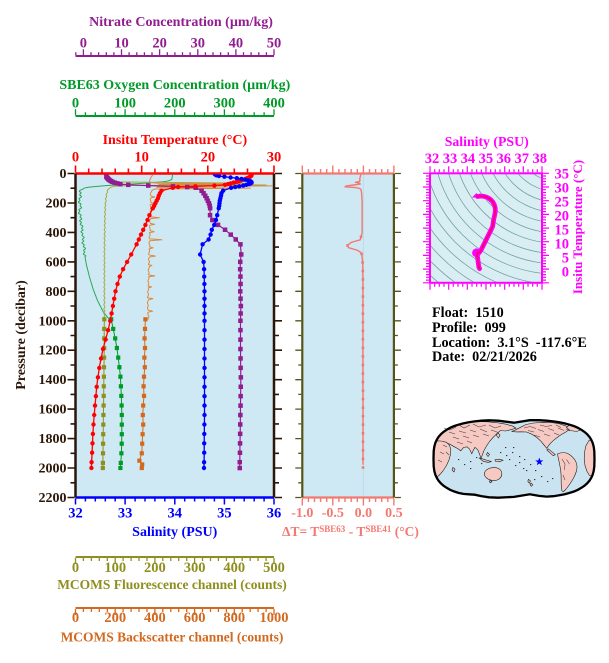 Image resolution: width=609 pixels, height=663 pixels. What do you see at coordinates (364, 513) in the screenshot?
I see `svg-text: 0.0` at bounding box center [364, 513].